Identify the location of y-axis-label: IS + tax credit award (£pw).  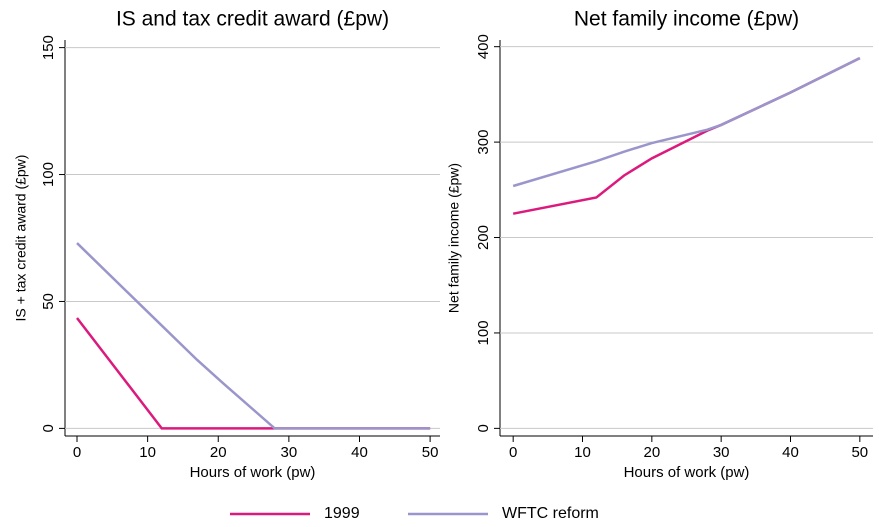
(21, 238).